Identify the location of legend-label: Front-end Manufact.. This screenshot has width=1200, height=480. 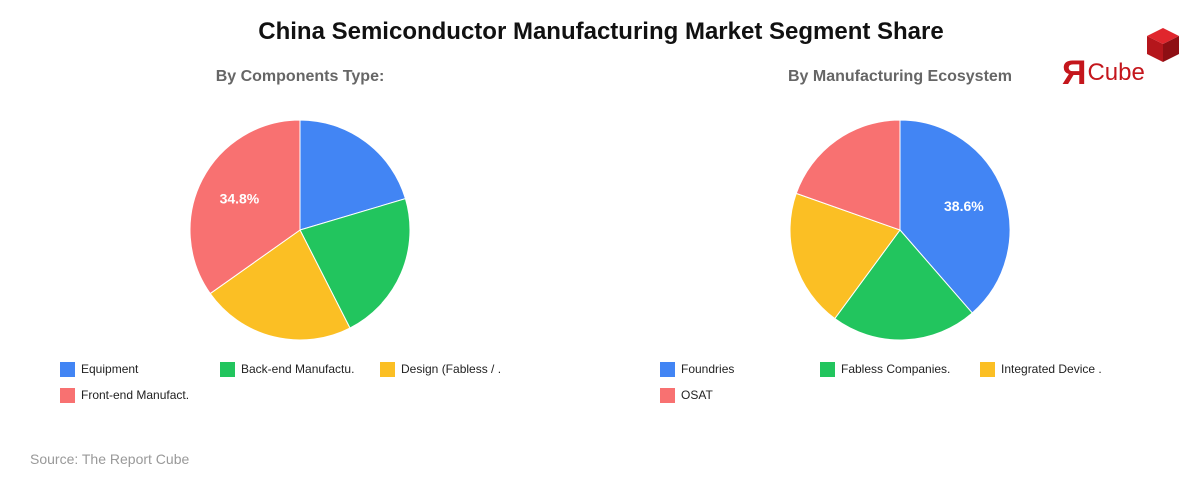
(135, 395).